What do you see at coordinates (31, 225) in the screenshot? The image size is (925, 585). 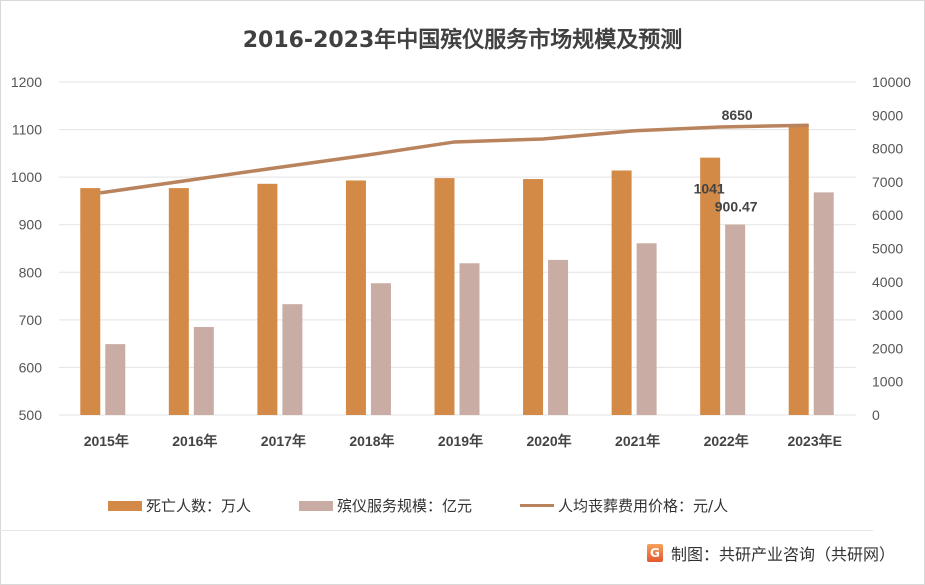 I see `left-tick-label: 900` at bounding box center [31, 225].